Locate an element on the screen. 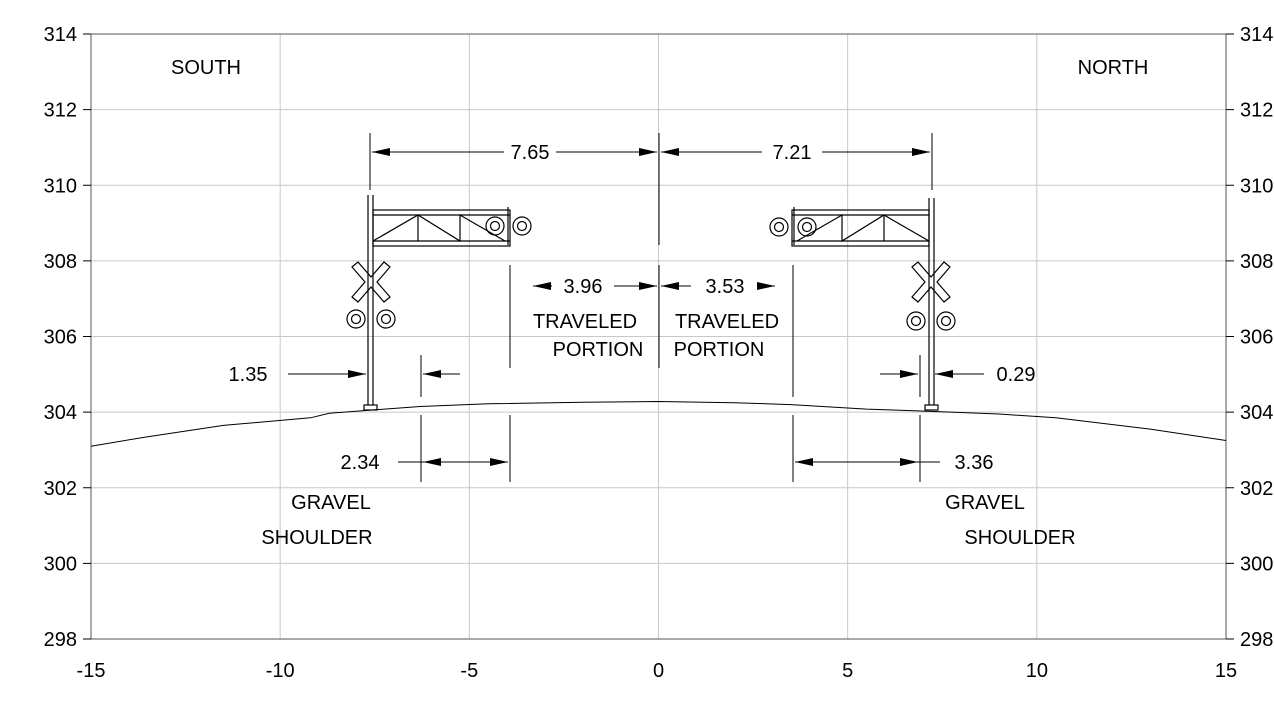  dim-label-1-35: 1.35 is located at coordinates (248, 375).